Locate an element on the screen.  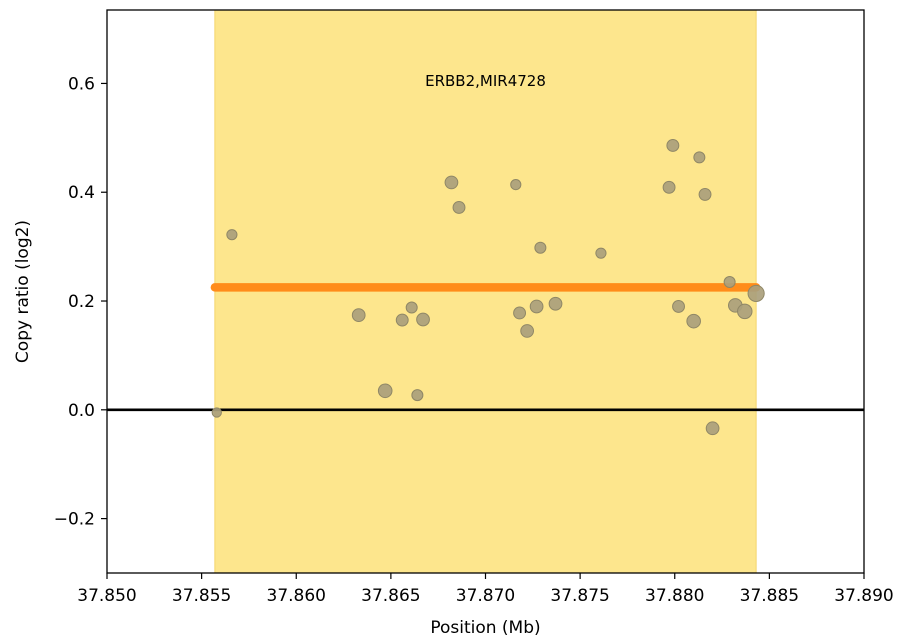
gene-label: ERBB2,MIR4728 is located at coordinates (485, 81).